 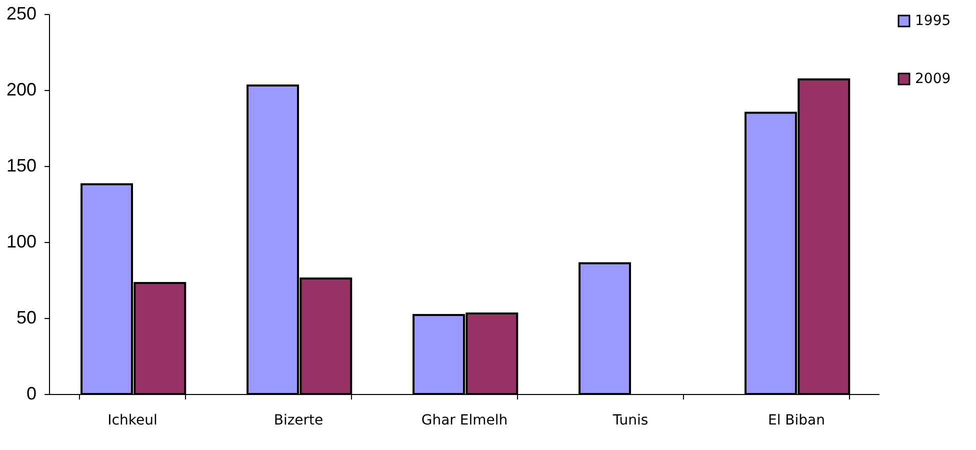 What do you see at coordinates (21, 242) in the screenshot?
I see `y-tick-label: 100` at bounding box center [21, 242].